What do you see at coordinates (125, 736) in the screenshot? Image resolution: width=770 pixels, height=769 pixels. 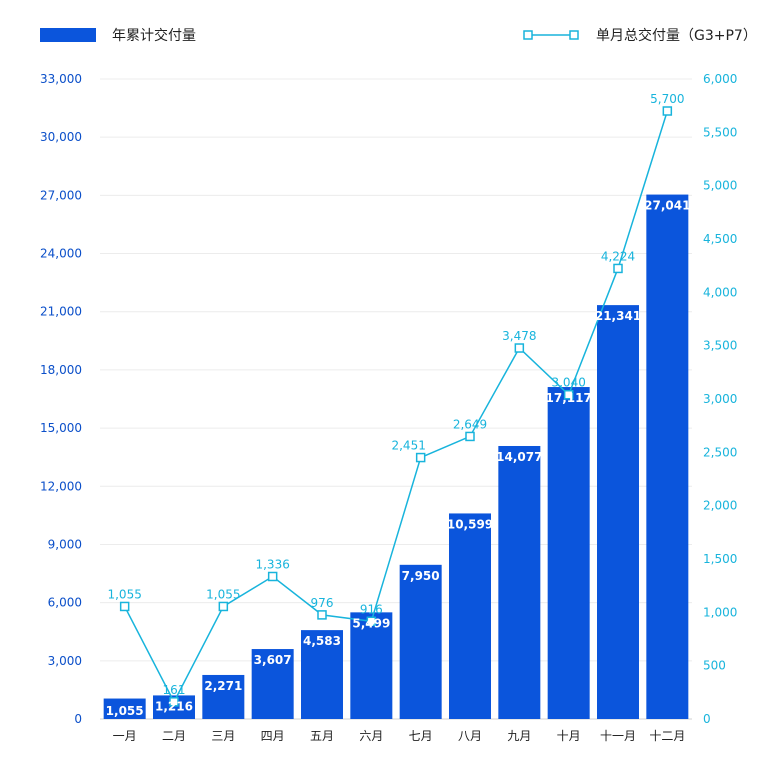 I see `x-tick-label: 一月` at bounding box center [125, 736].